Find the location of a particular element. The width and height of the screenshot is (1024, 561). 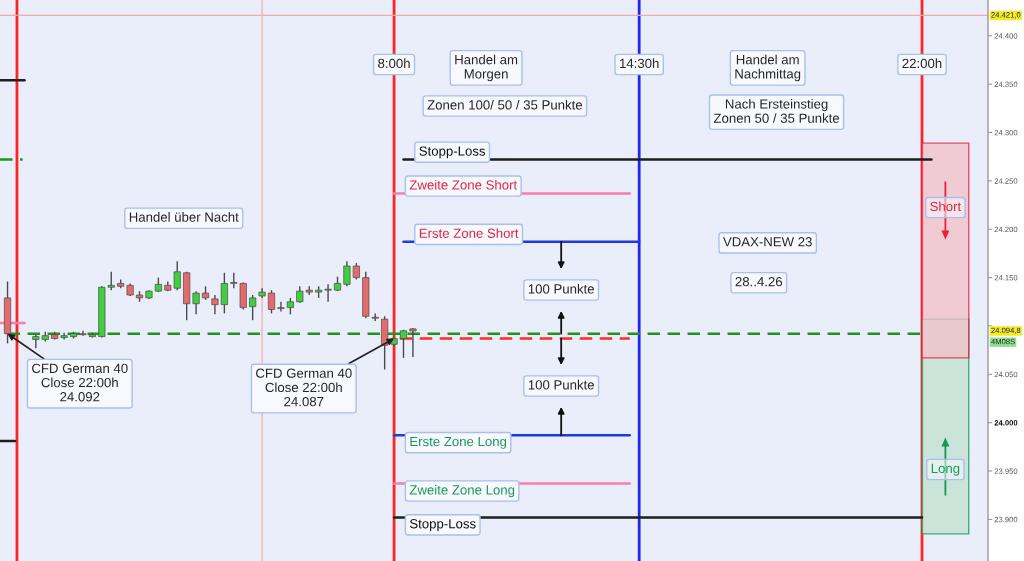

annotation: CFD German 40 Close 22:00h 24.092 is located at coordinates (80, 382).